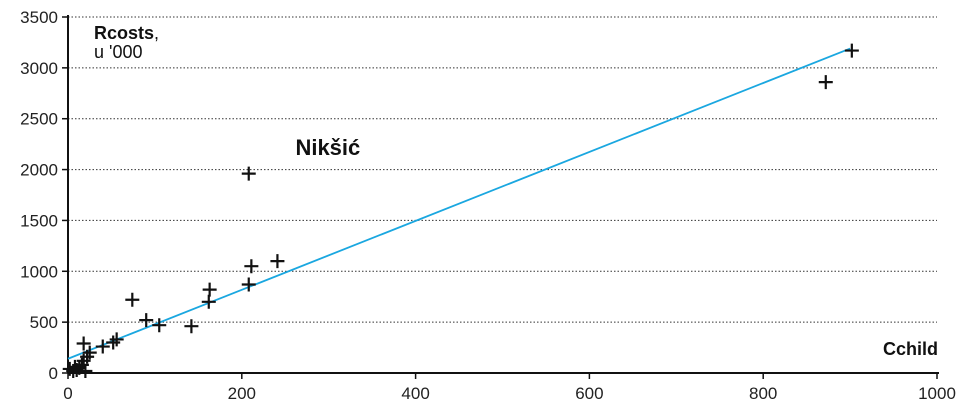  I want to click on x-tick-label: 1000, so click(937, 393).